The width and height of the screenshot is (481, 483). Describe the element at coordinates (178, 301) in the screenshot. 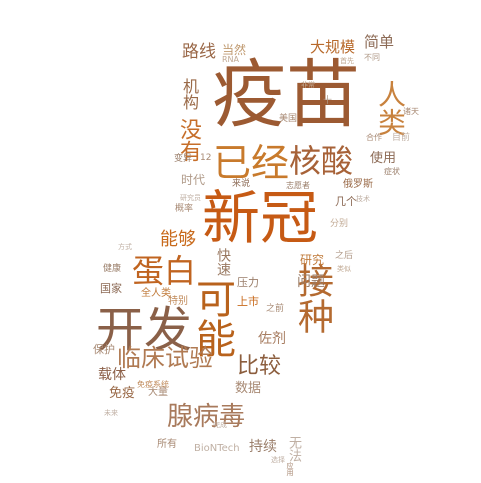

I see `cloud-word: 特别` at that location.